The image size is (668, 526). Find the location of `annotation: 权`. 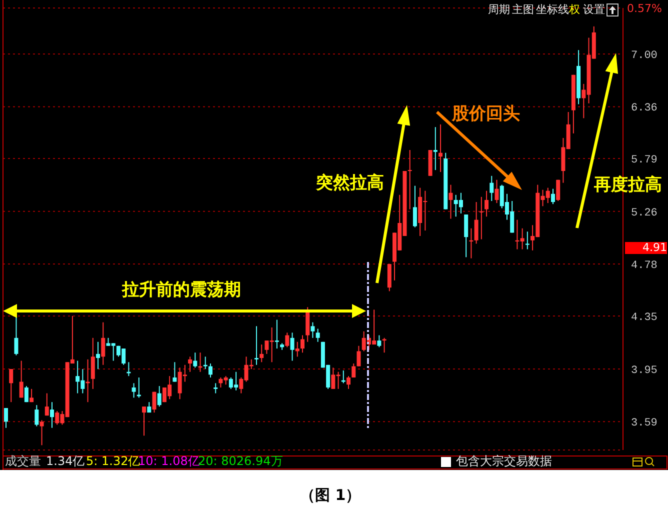

annotation: 权 is located at coordinates (574, 9).